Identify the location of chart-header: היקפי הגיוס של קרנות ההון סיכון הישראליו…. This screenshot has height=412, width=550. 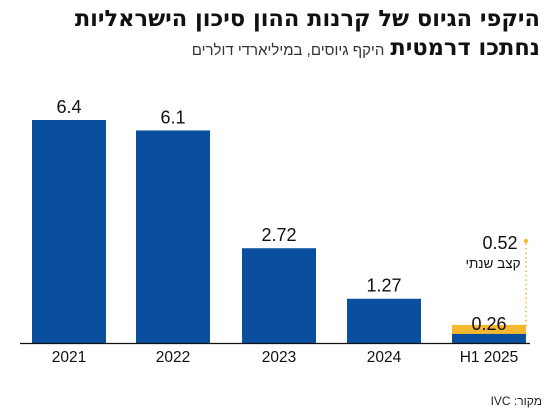
(275, 36).